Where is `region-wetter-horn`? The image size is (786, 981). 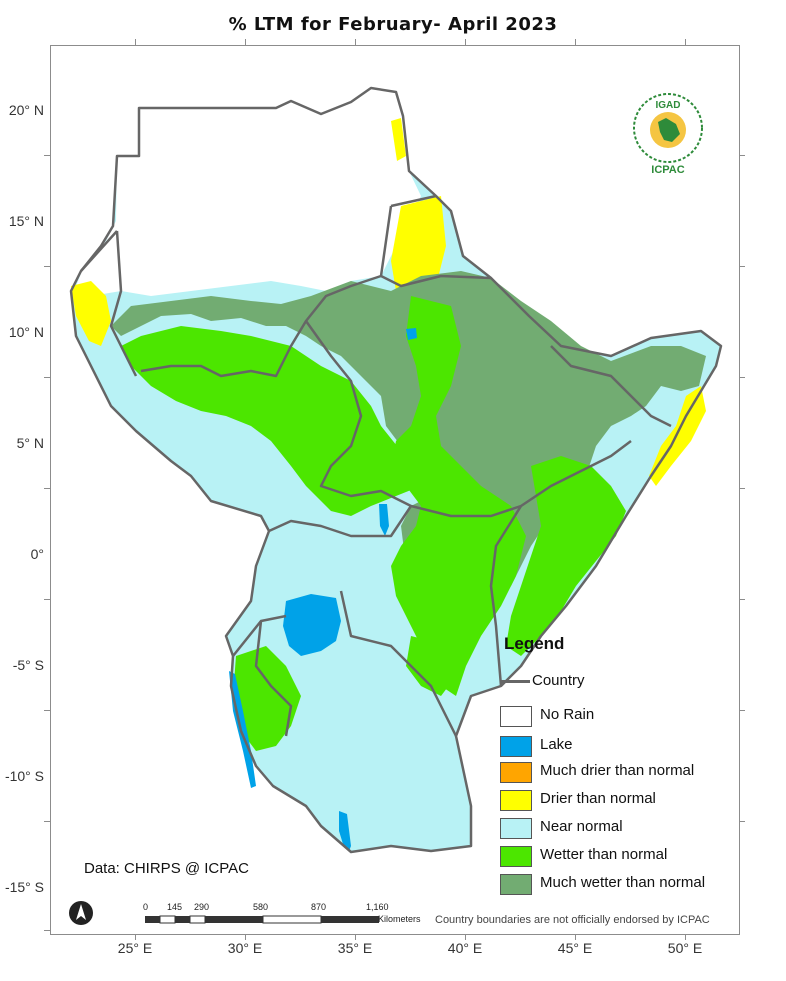
region-wetter-horn is located at coordinates (566, 556).